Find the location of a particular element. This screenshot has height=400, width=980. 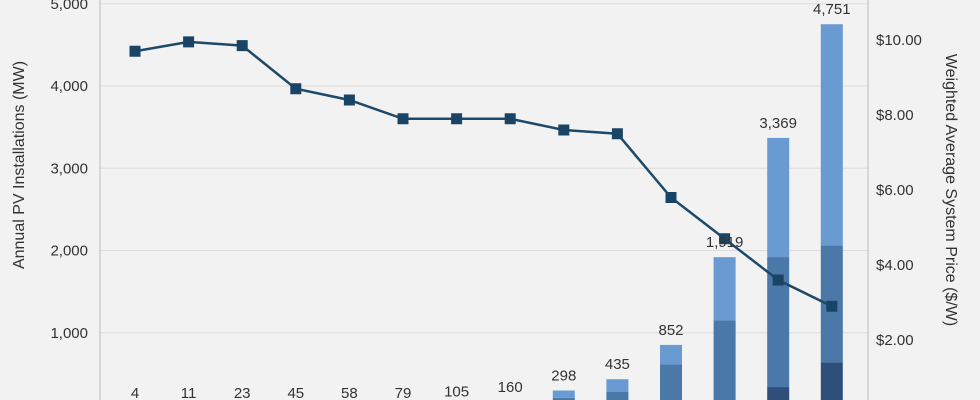

bar-value-label: 4 is located at coordinates (135, 392).